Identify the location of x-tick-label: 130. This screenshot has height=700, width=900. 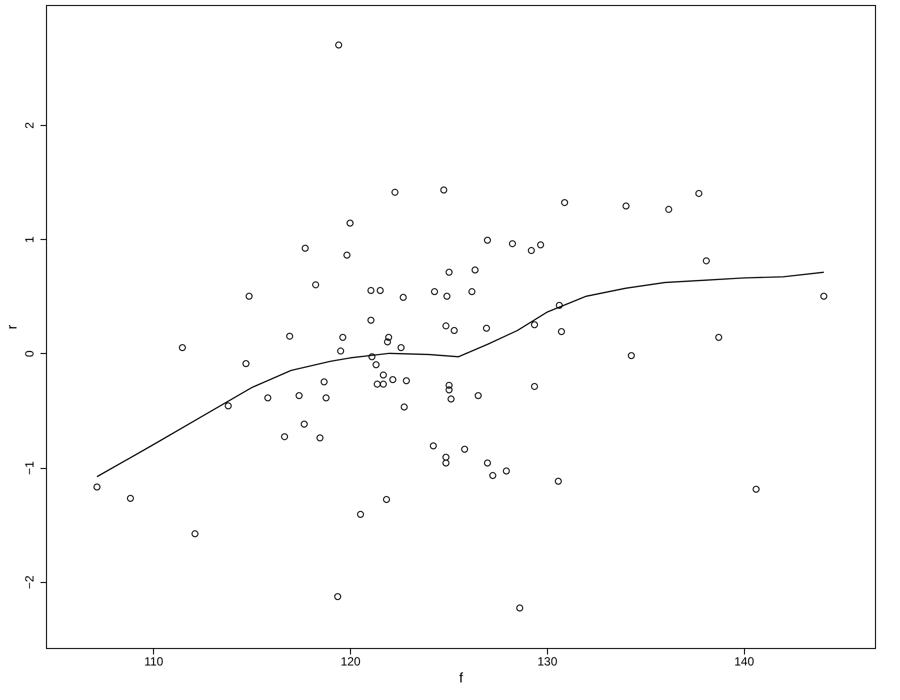
(547, 661).